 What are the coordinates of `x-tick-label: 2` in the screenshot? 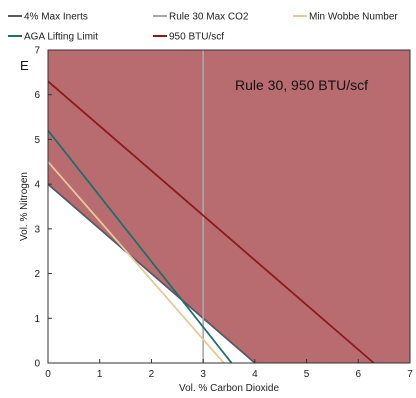 It's located at (152, 374).